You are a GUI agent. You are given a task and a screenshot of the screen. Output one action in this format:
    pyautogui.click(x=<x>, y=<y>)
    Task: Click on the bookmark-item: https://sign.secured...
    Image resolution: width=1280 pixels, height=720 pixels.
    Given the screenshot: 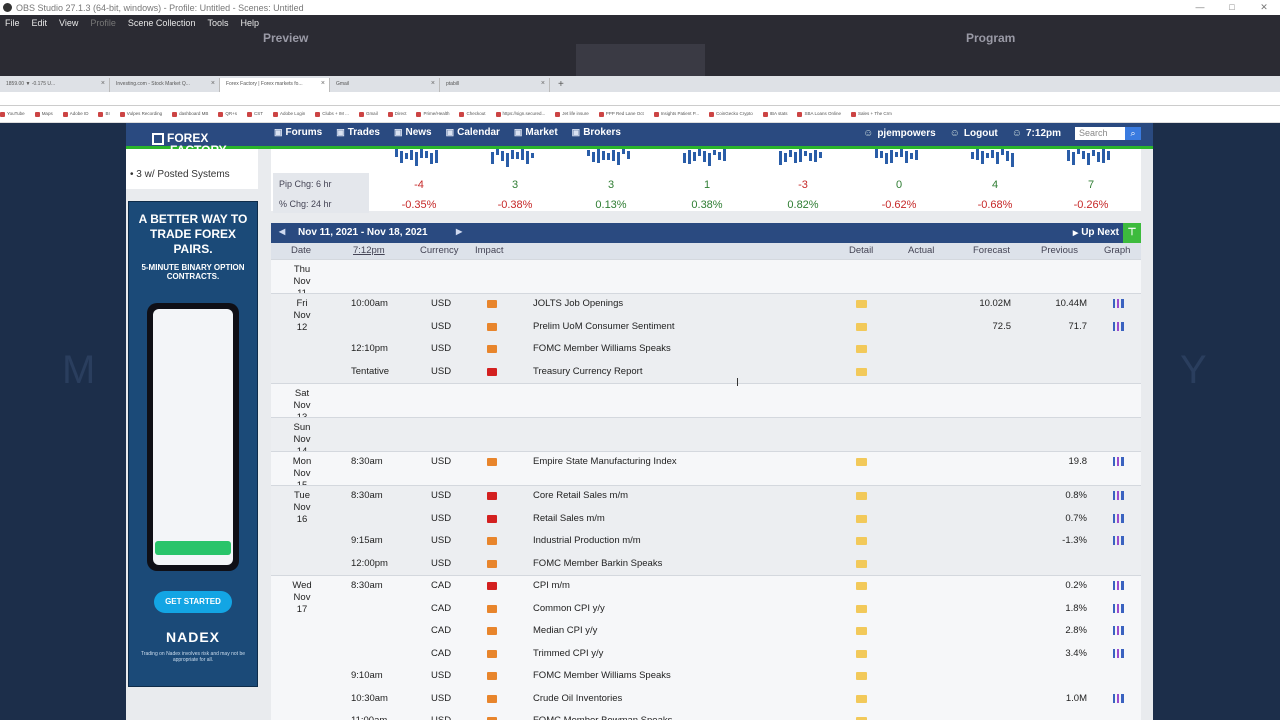 What is the action you would take?
    pyautogui.click(x=521, y=113)
    